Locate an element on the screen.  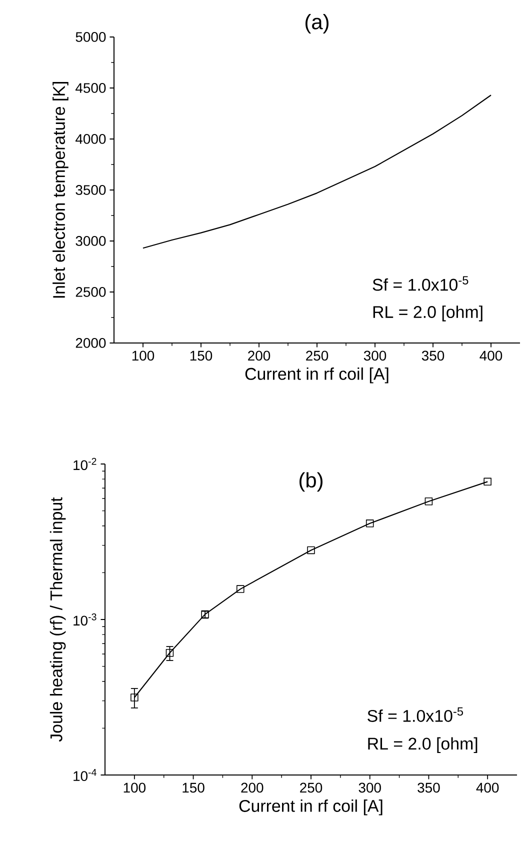
y-tick-label: 10$^{-2}$ is located at coordinates (85, 464).